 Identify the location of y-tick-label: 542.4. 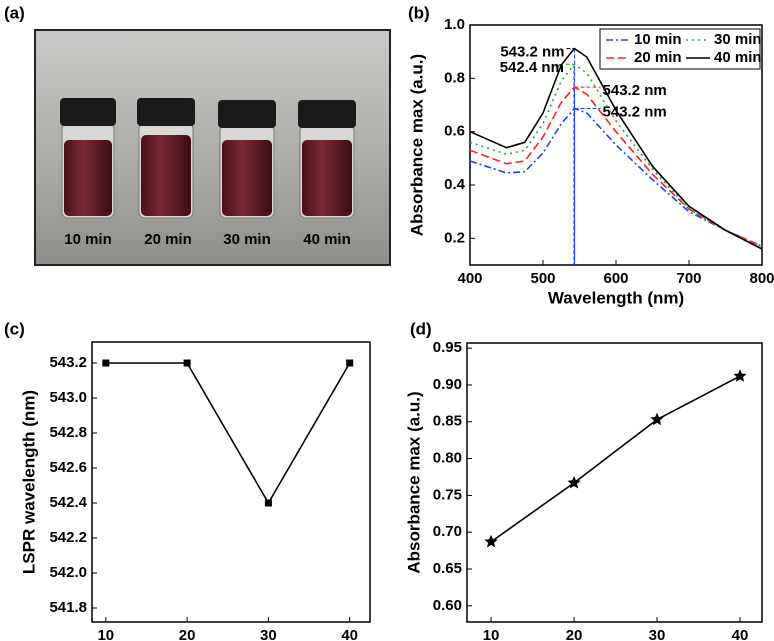
(68, 502).